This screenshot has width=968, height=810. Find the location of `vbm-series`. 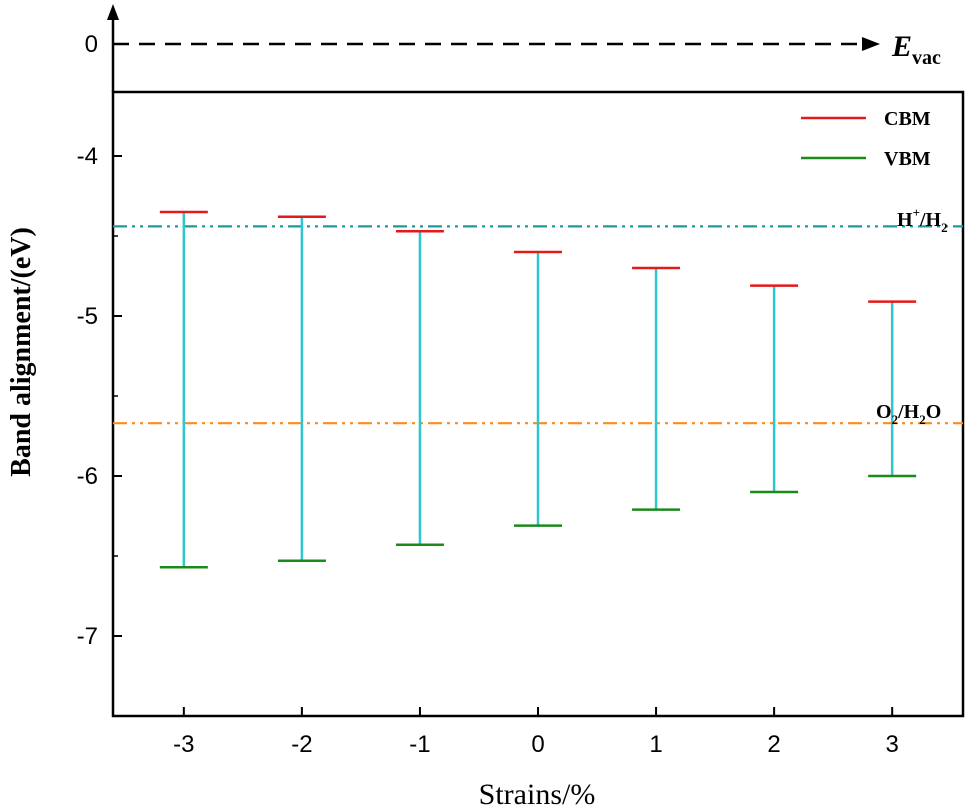

vbm-series is located at coordinates (538, 521).